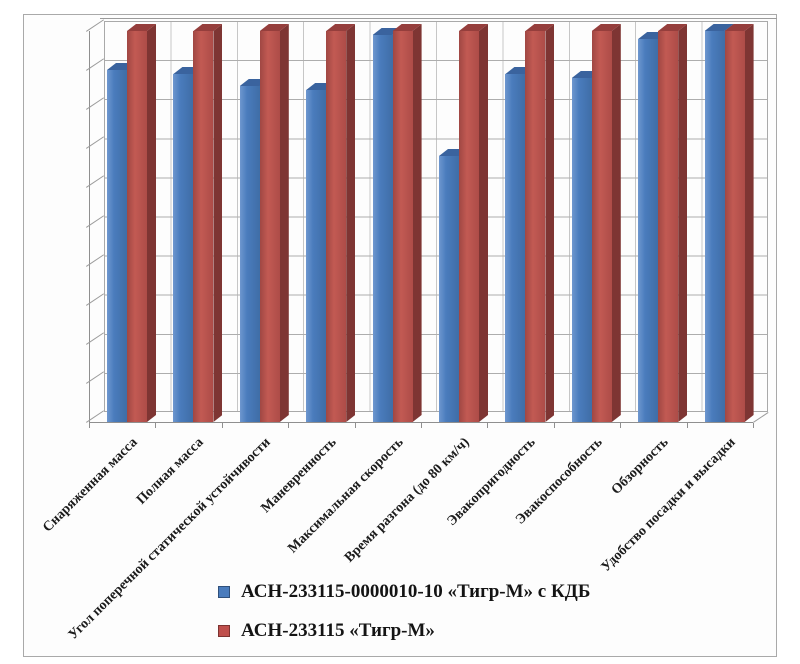  Describe the element at coordinates (416, 591) in the screenshot. I see `legend-label-series-0: АСН-233115-0000010-10 «Тигр-М» с КДБ` at that location.